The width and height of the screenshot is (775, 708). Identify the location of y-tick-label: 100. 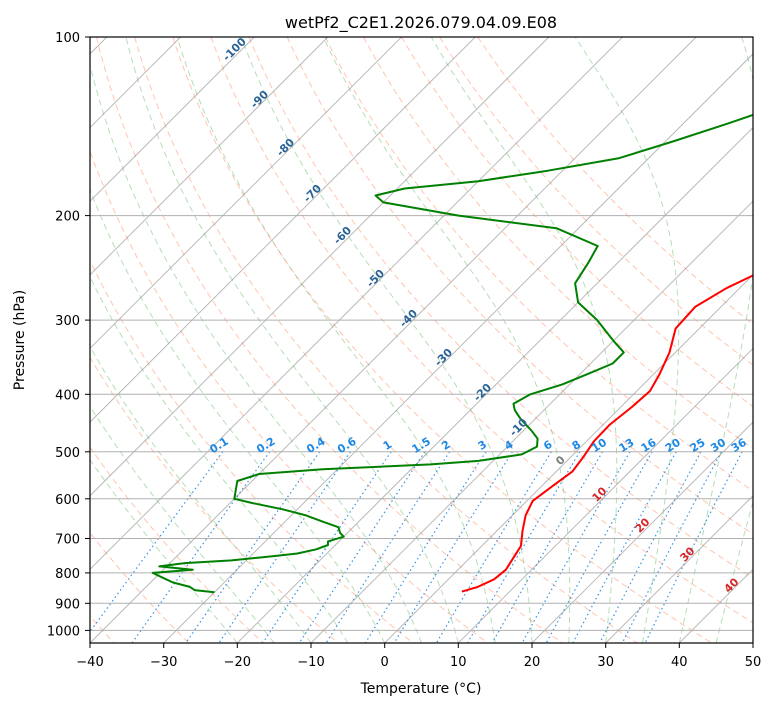
(67, 38).